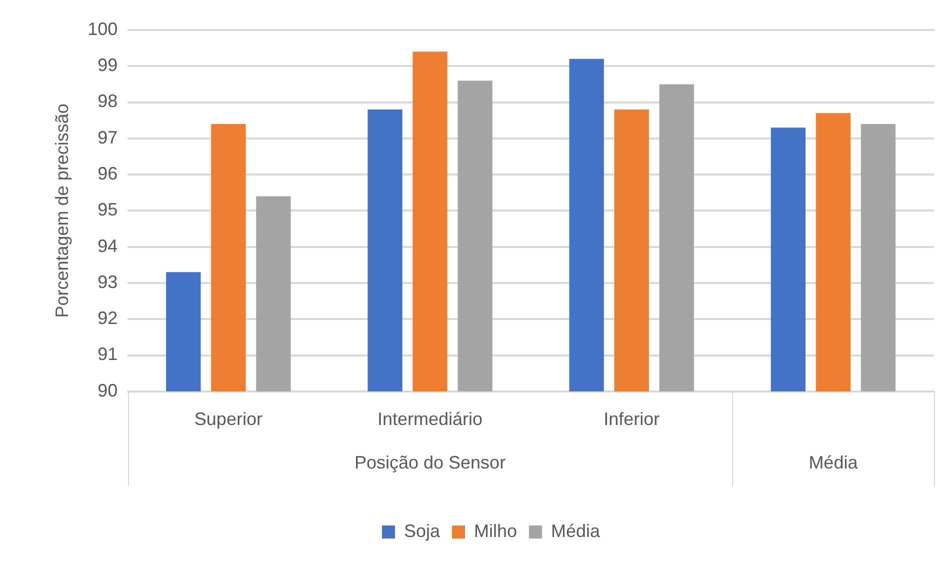 The image size is (950, 569). What do you see at coordinates (576, 530) in the screenshot?
I see `legend-label: Média` at bounding box center [576, 530].